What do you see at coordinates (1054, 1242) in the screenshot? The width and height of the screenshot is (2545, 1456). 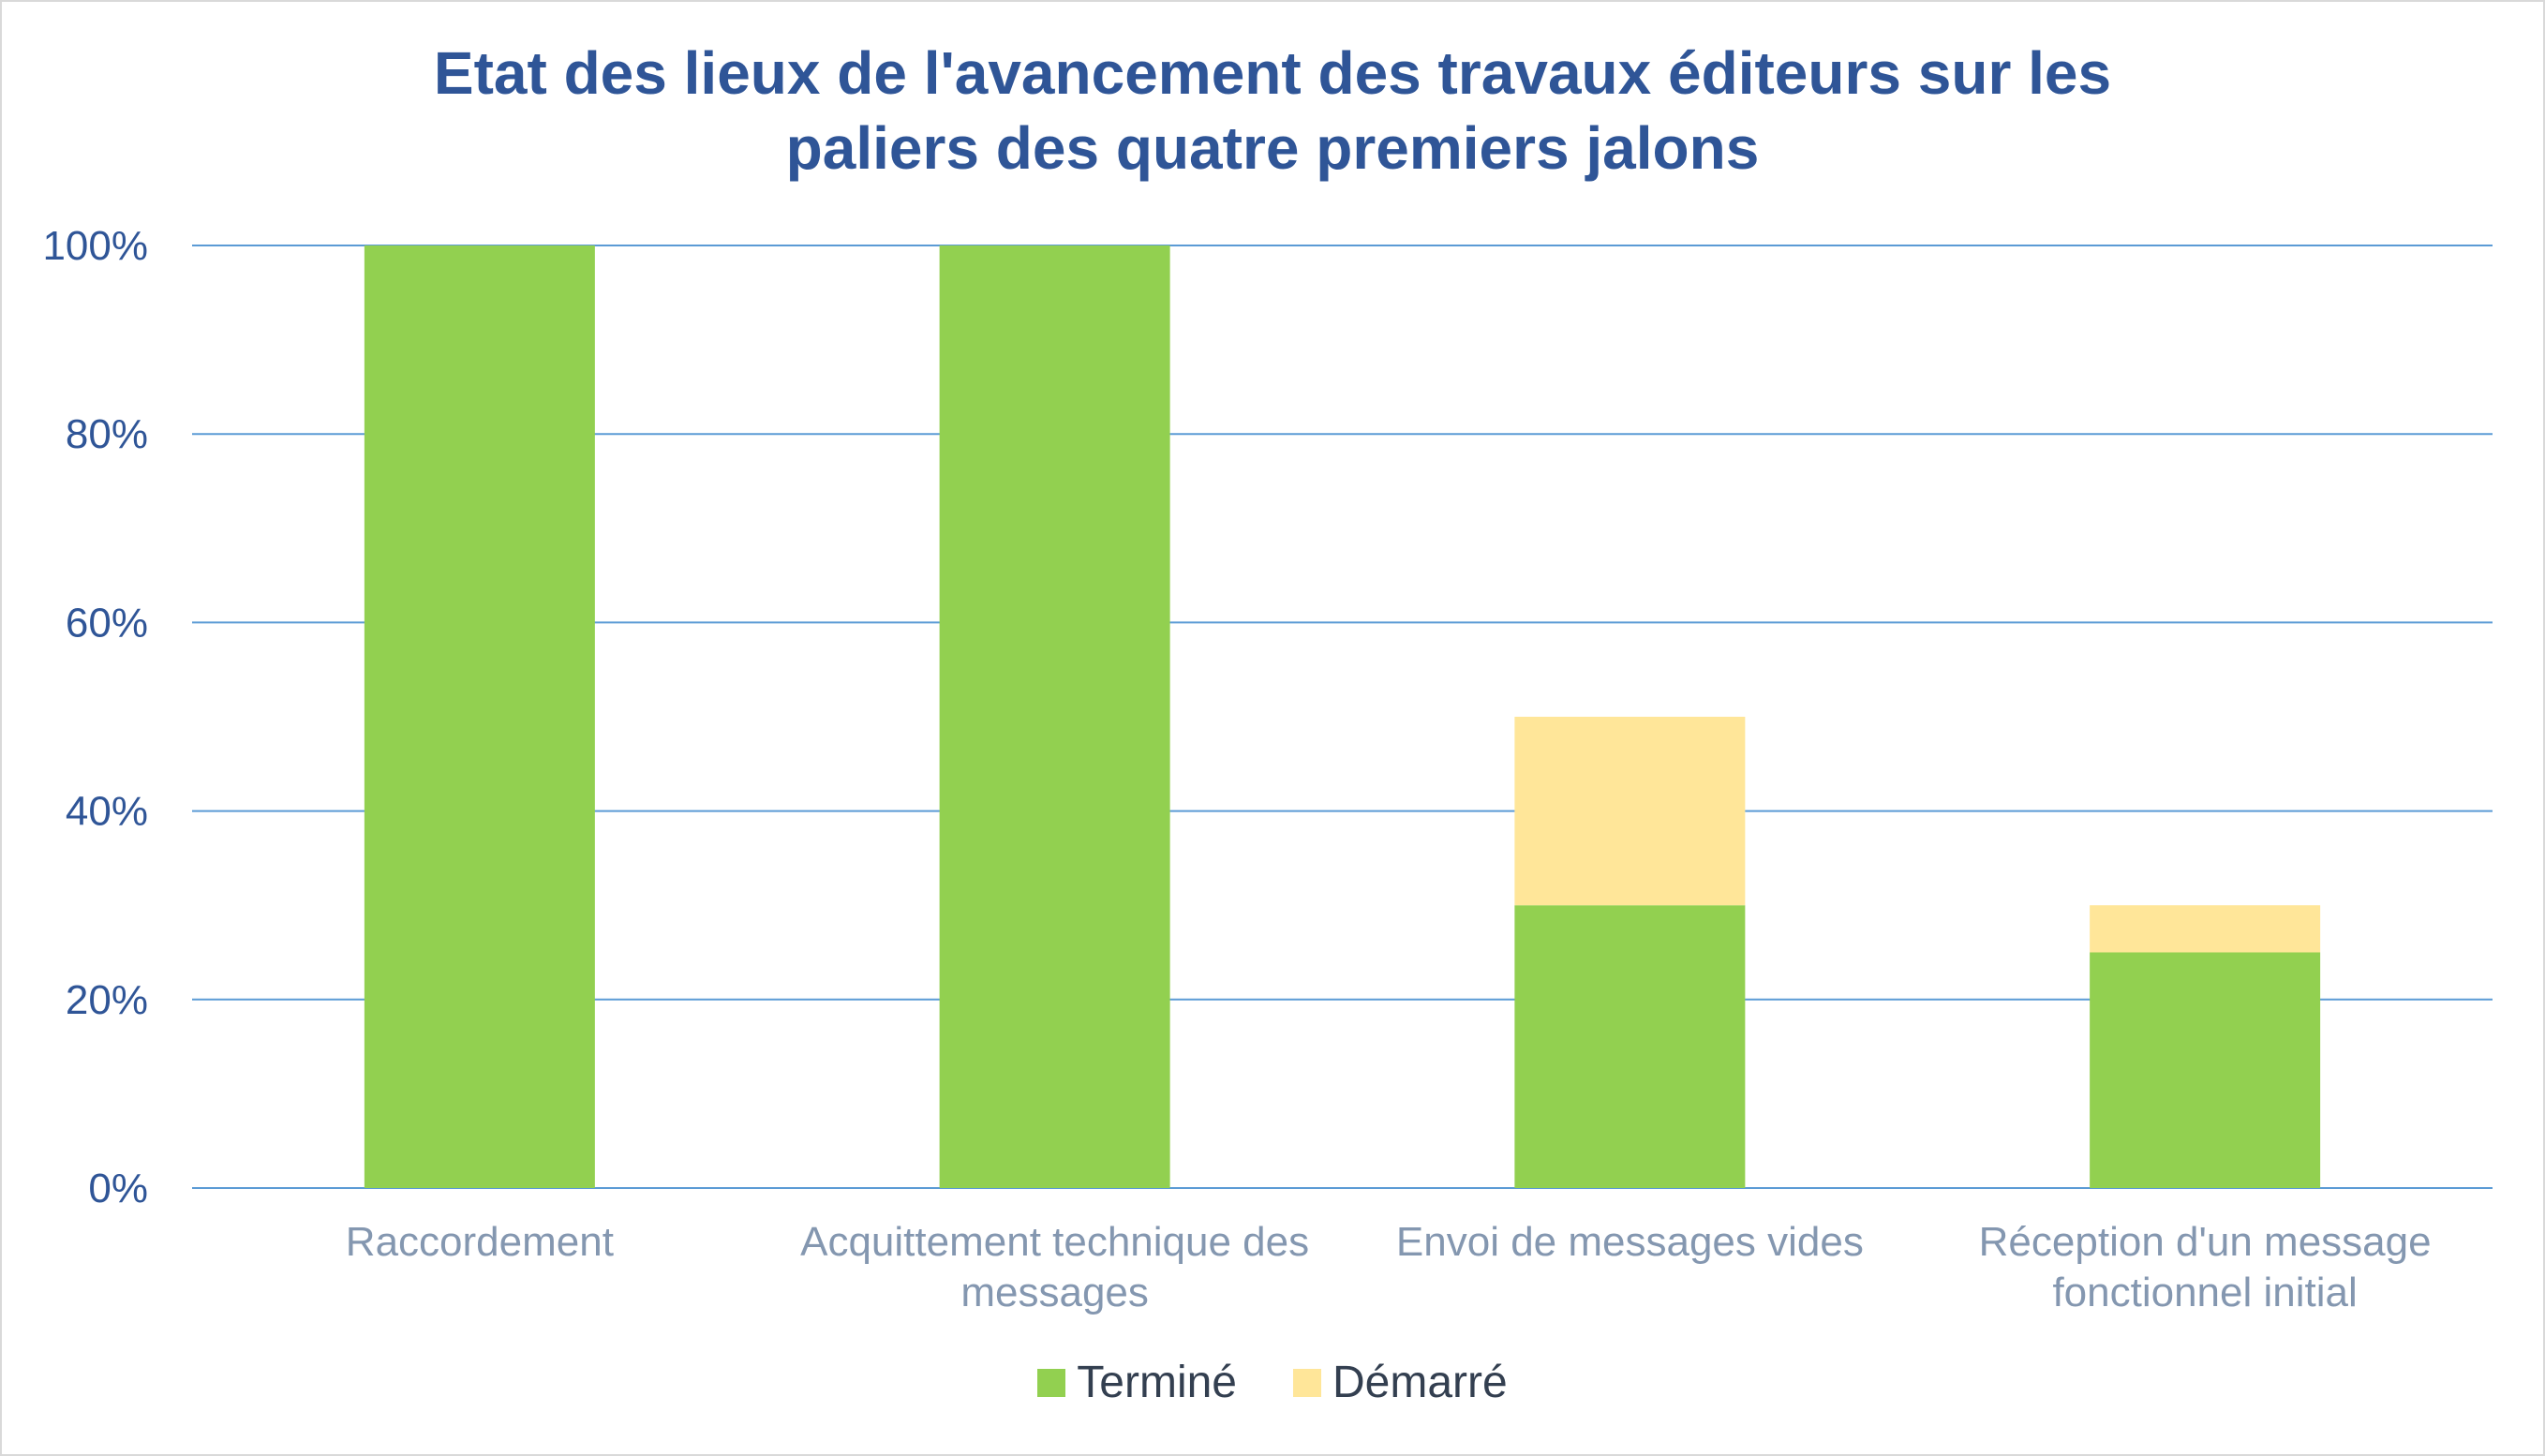 I see `x-tick-label-line: Acquittement technique des` at bounding box center [1054, 1242].